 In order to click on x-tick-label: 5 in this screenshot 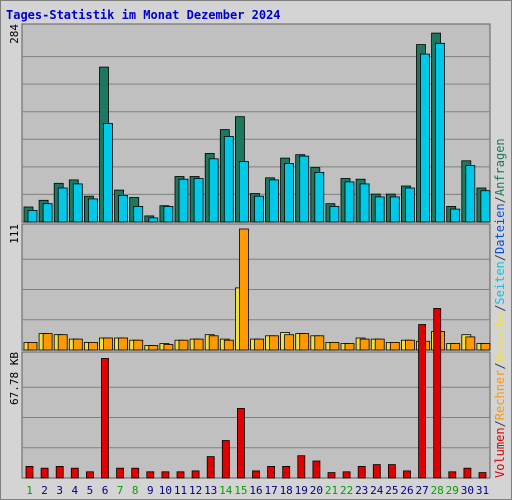, I will do `click(90, 490)`.